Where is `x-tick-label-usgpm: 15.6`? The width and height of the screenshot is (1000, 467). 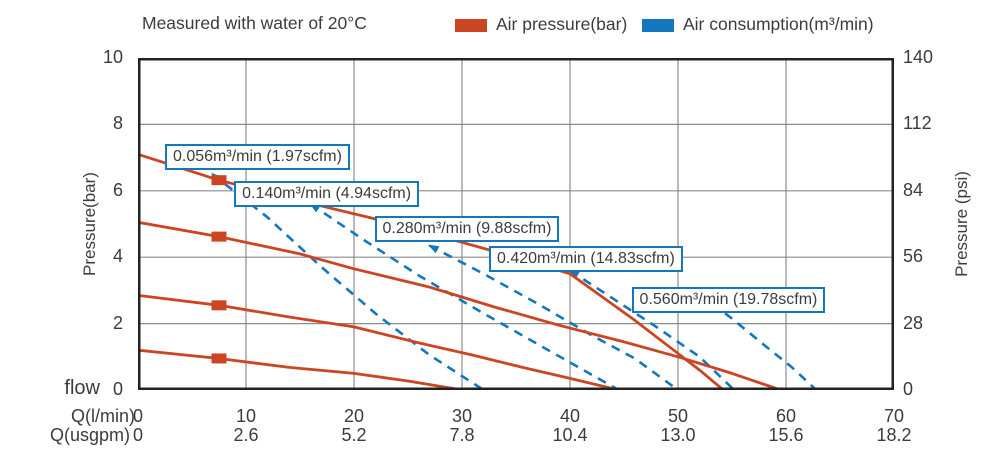
x-tick-label-usgpm: 15.6 is located at coordinates (786, 435).